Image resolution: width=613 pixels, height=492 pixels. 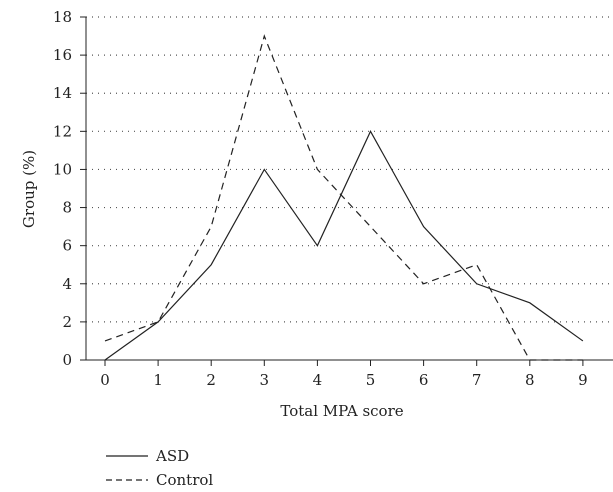 What do you see at coordinates (211, 380) in the screenshot?
I see `x-tick-label-2: 2` at bounding box center [211, 380].